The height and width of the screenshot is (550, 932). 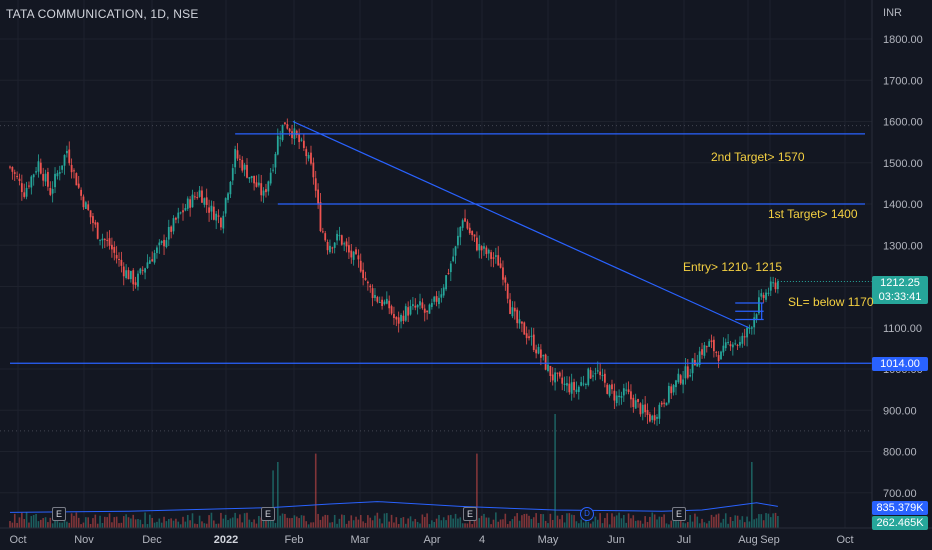 What do you see at coordinates (900, 523) in the screenshot?
I see `volume-tag: 262.465K` at bounding box center [900, 523].